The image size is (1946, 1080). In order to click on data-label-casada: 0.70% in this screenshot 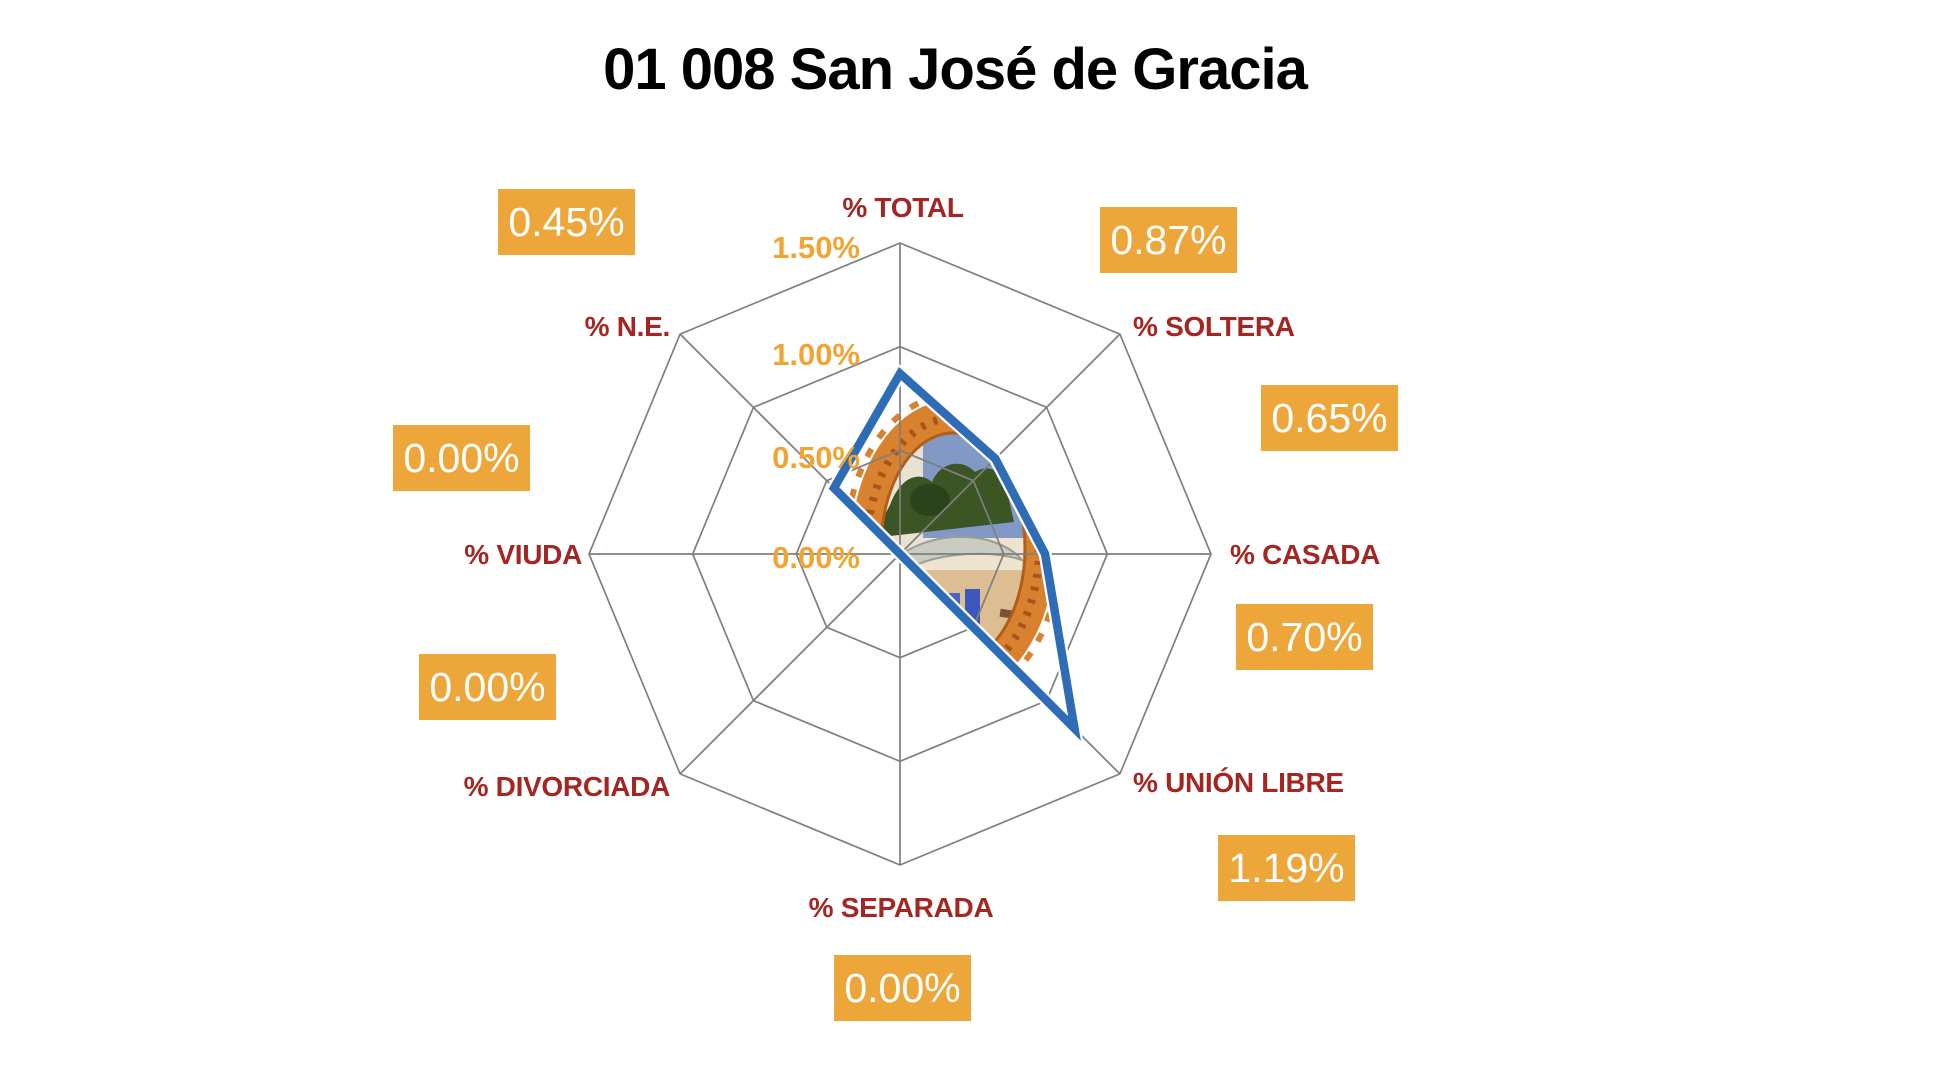, I will do `click(1304, 637)`.